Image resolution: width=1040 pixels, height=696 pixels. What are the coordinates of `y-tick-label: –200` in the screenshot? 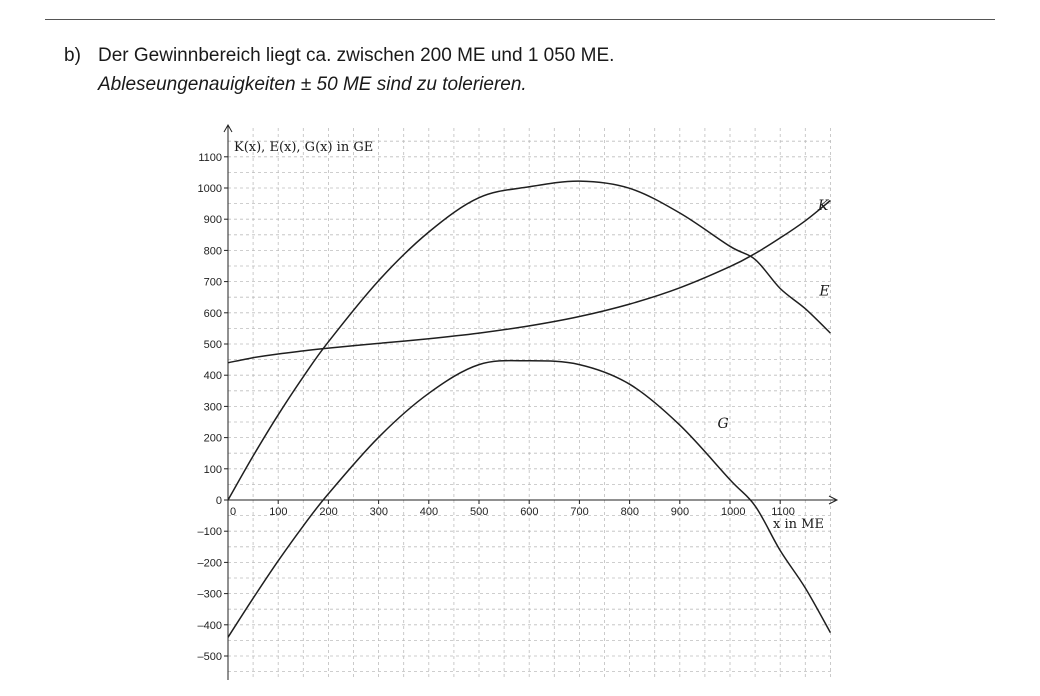 It's located at (210, 563).